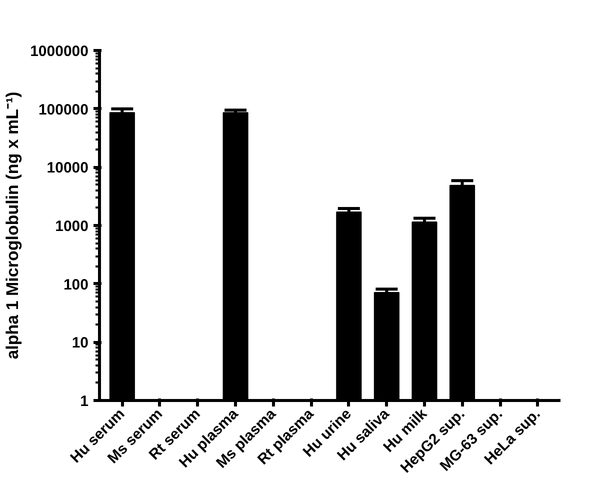 The height and width of the screenshot is (485, 600). I want to click on y-tick-label: 1, so click(84, 401).